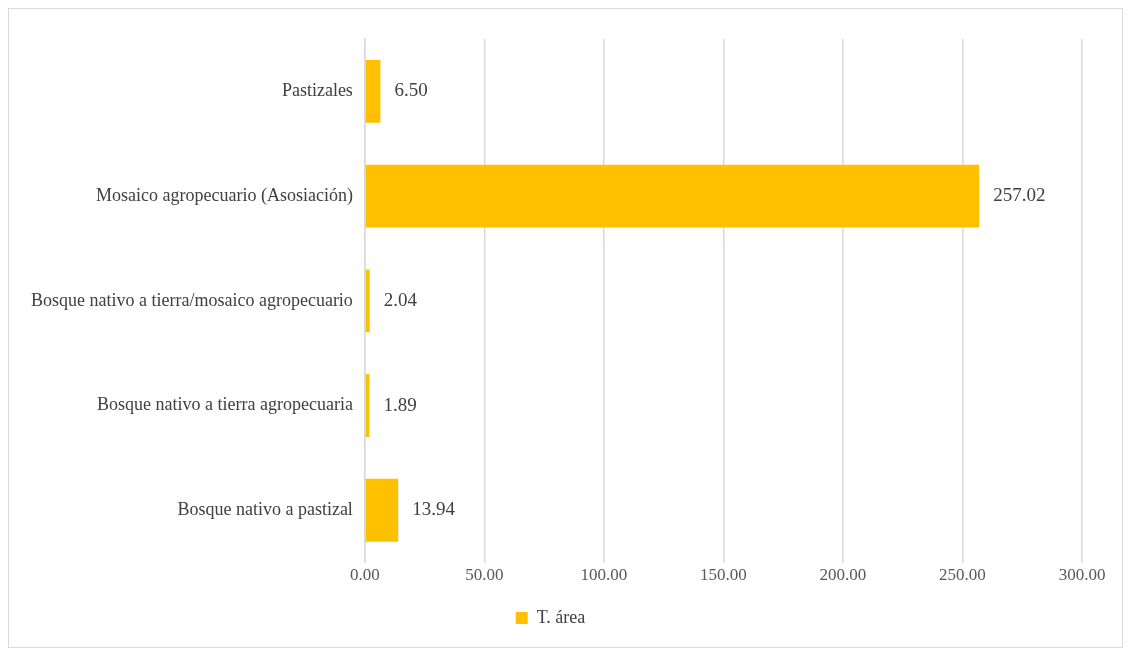 The height and width of the screenshot is (656, 1131). What do you see at coordinates (191, 299) in the screenshot?
I see `y-tick-label: Bosque nativo a tierra/mosaico agropecuario` at bounding box center [191, 299].